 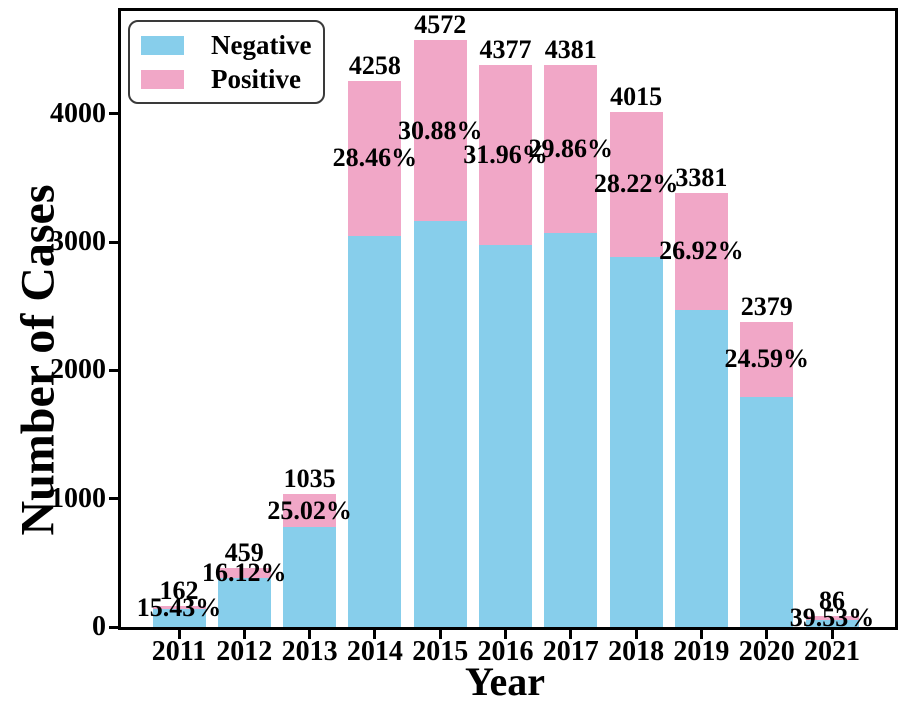 I want to click on y-tick-label: 0, so click(x=99, y=626).